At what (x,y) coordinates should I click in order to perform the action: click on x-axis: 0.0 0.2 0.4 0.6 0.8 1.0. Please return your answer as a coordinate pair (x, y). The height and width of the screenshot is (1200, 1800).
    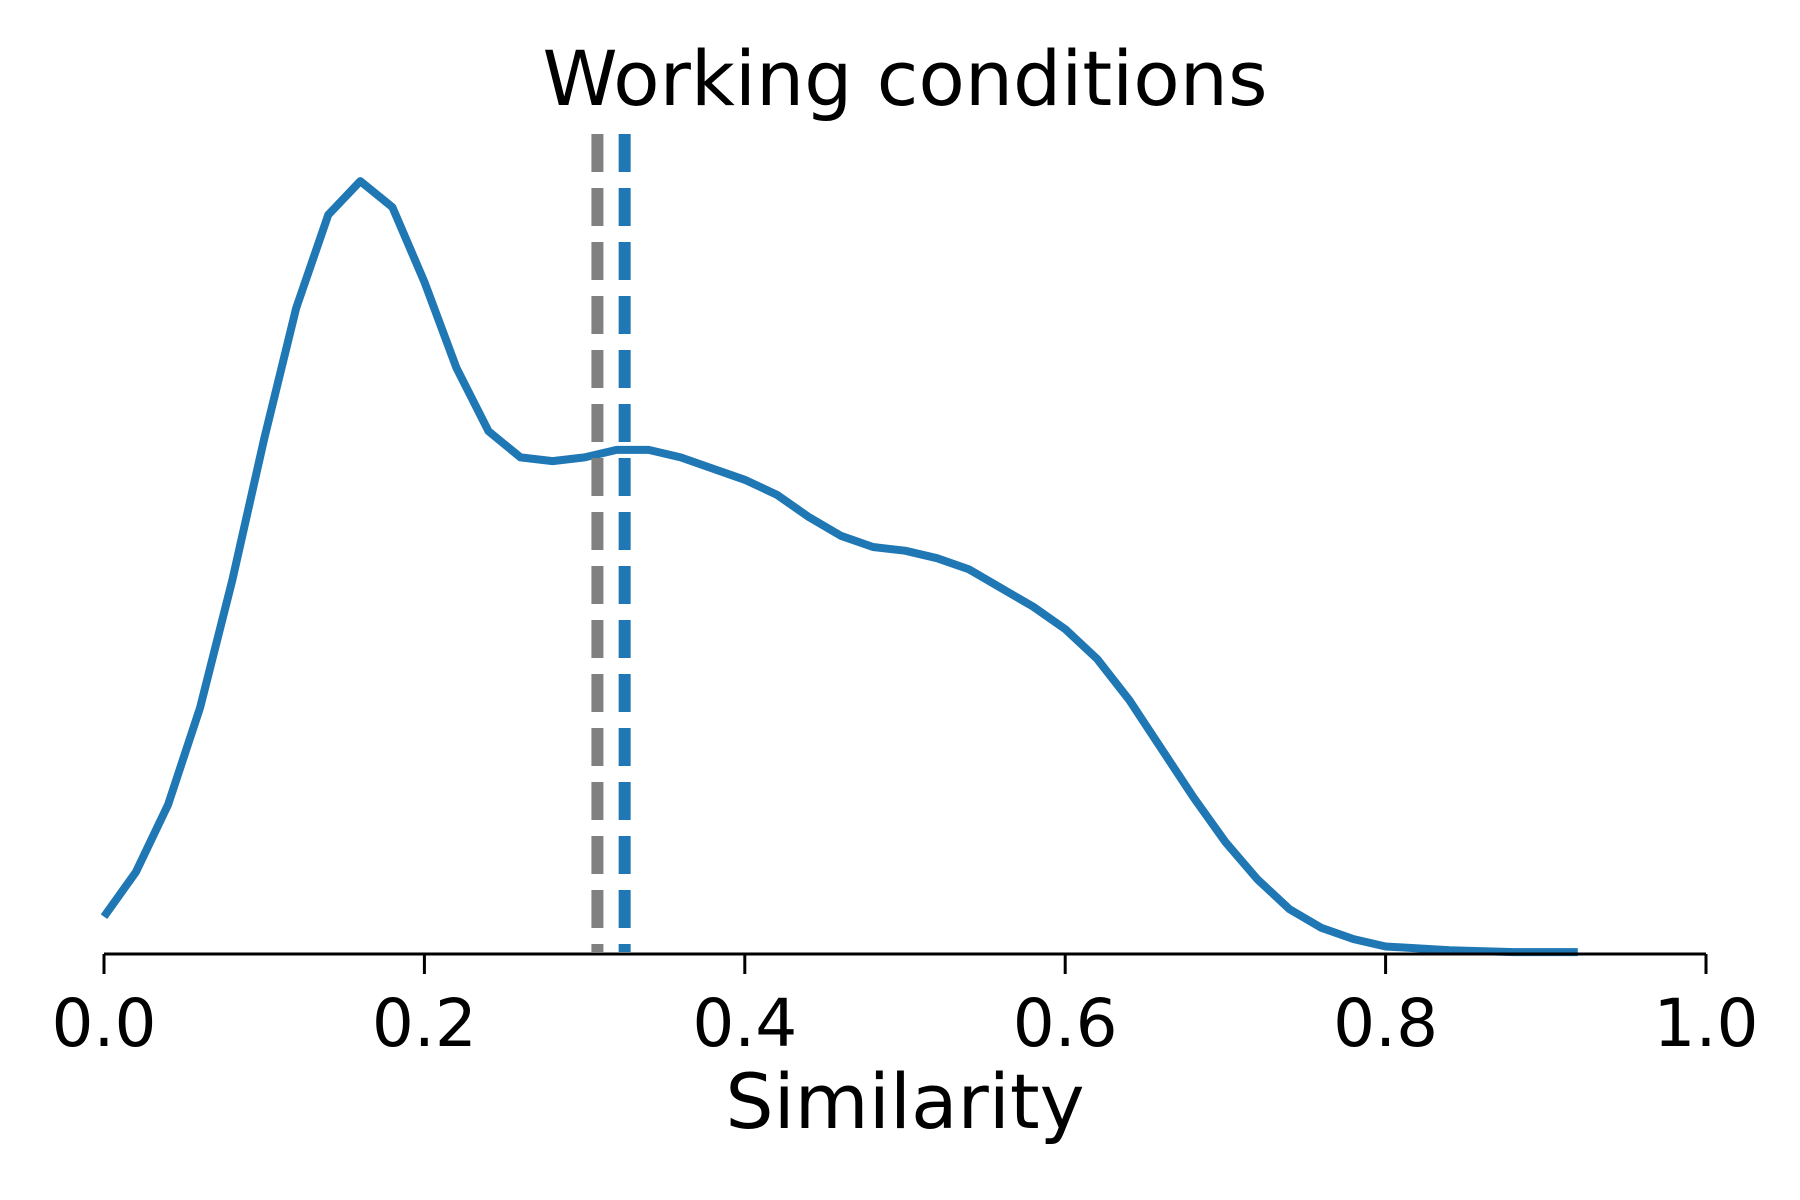
    Looking at the image, I should click on (905, 1007).